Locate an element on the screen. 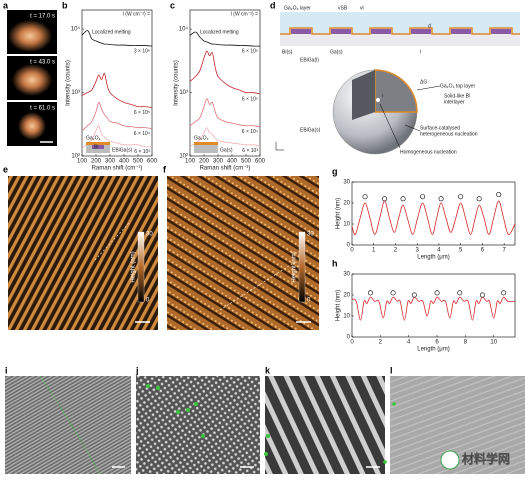  panel-label: f is located at coordinates (165, 169).